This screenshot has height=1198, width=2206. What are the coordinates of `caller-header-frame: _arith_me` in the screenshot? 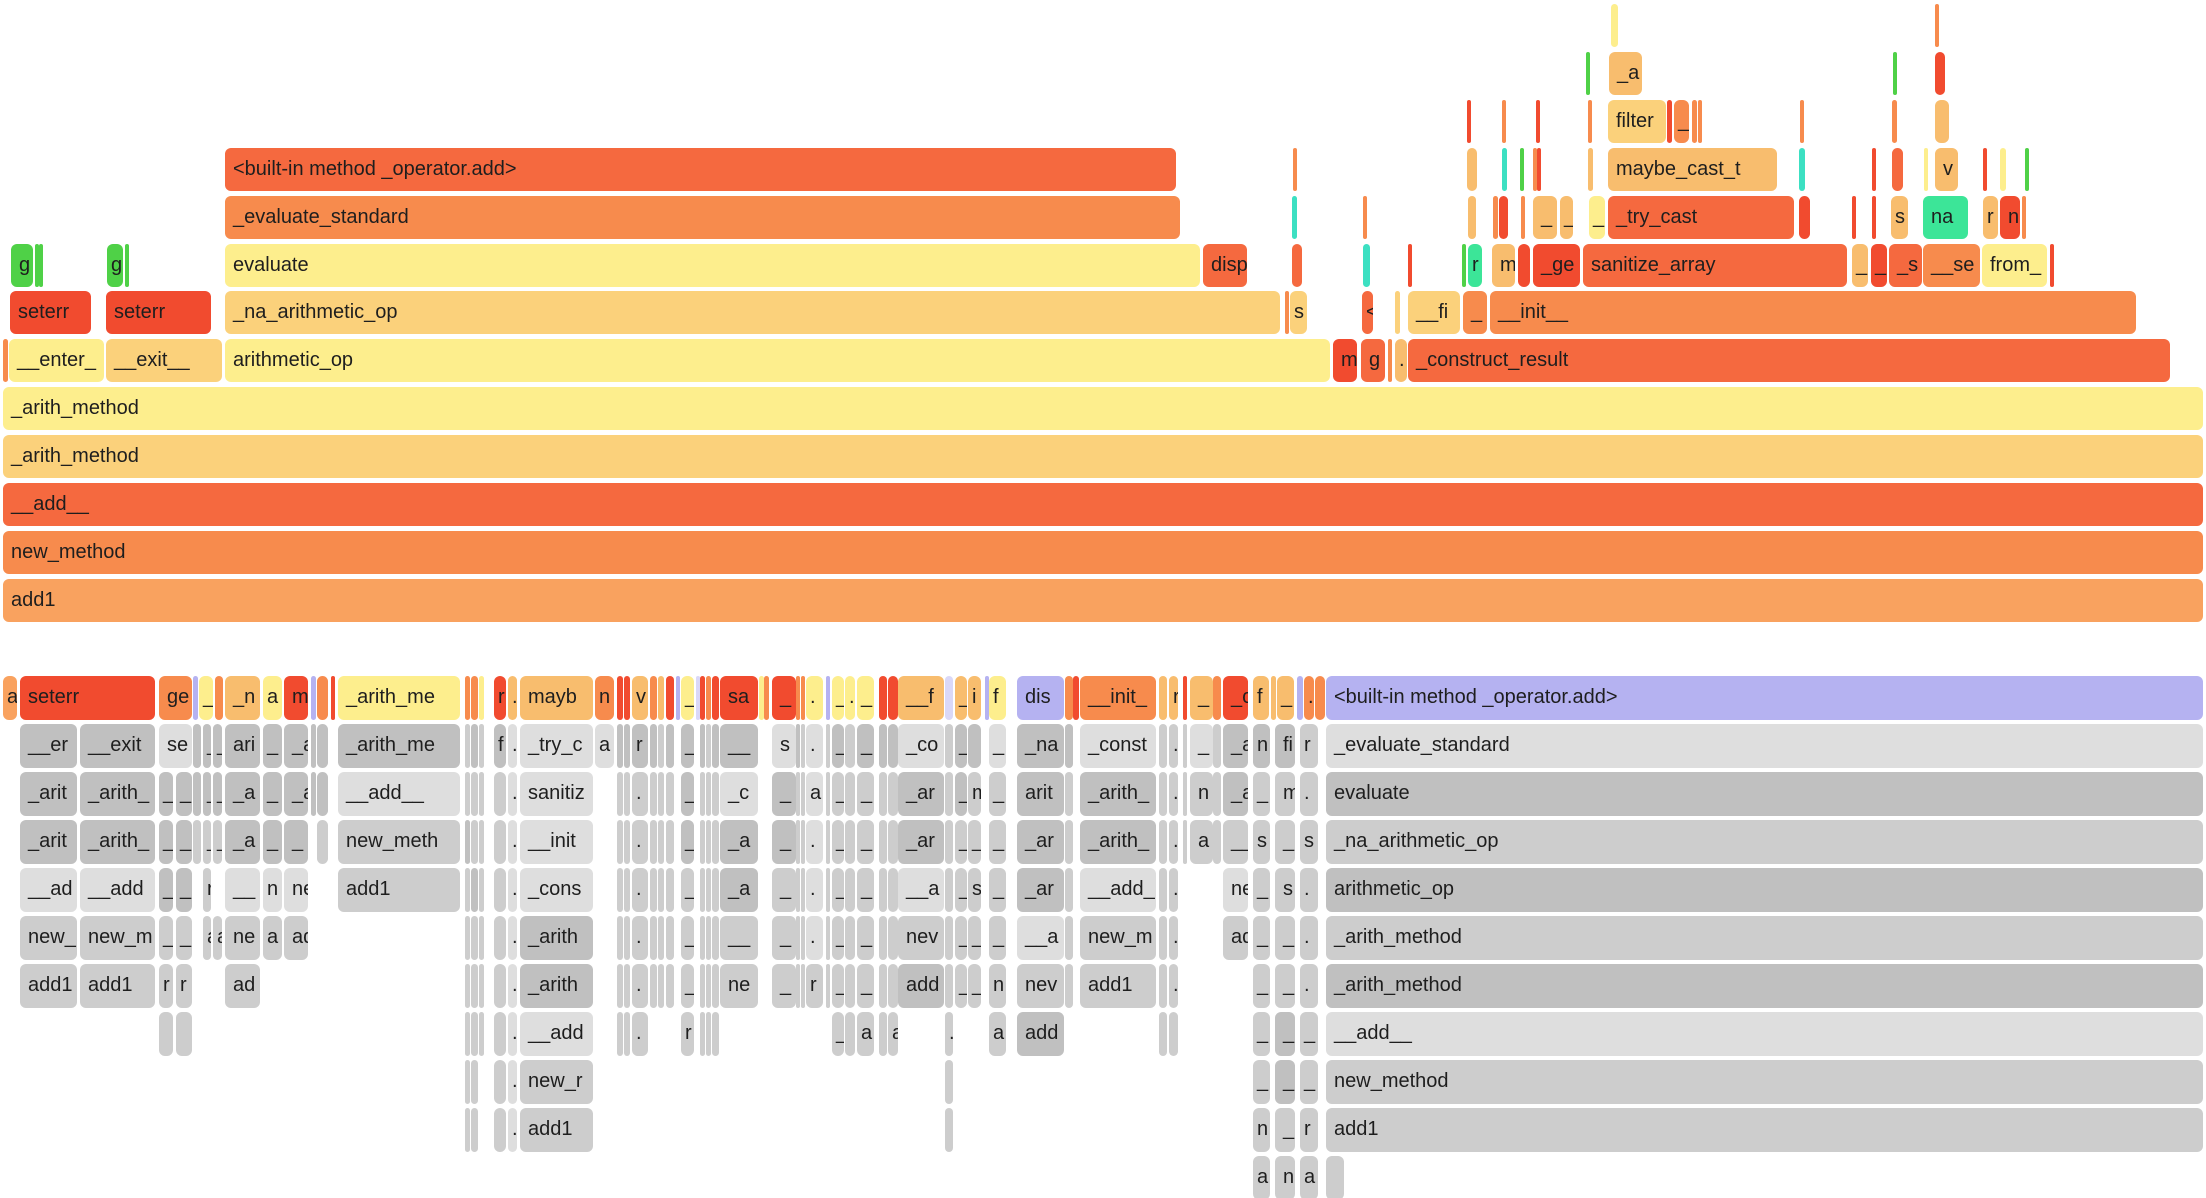 It's located at (399, 698).